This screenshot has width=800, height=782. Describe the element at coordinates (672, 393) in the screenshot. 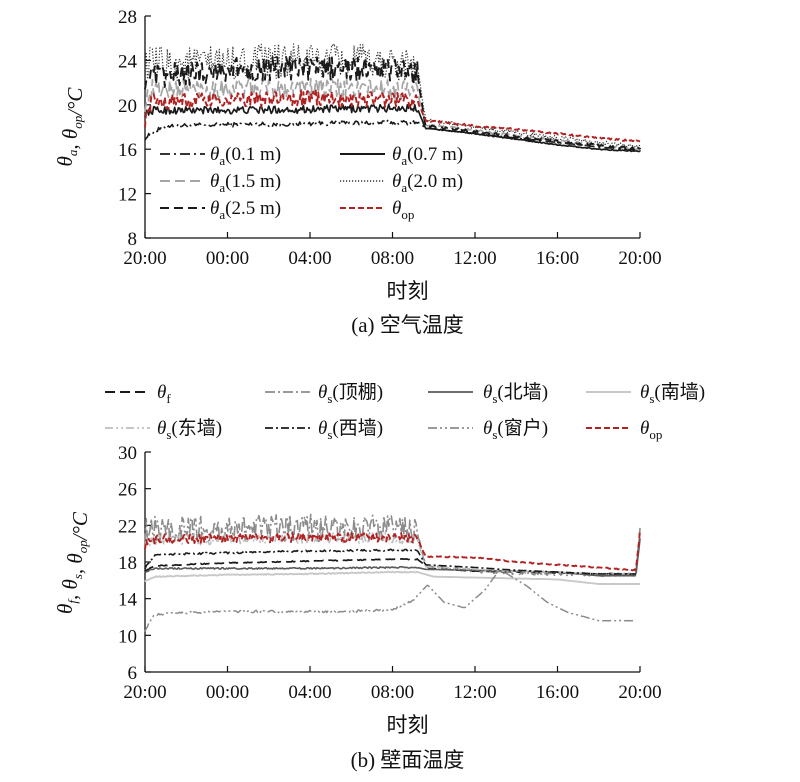

I see `legend-label: θs(南墙)` at that location.